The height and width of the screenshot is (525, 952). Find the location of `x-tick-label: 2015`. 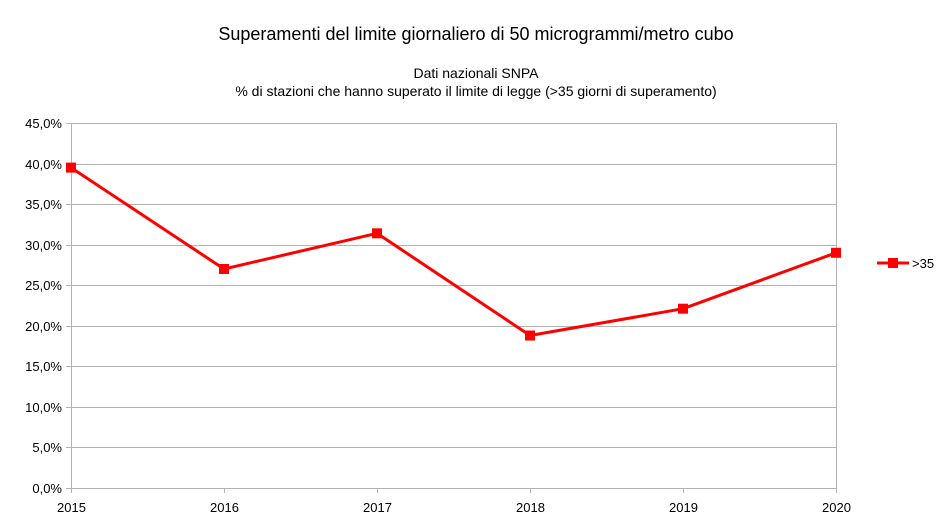

x-tick-label: 2015 is located at coordinates (71, 507).